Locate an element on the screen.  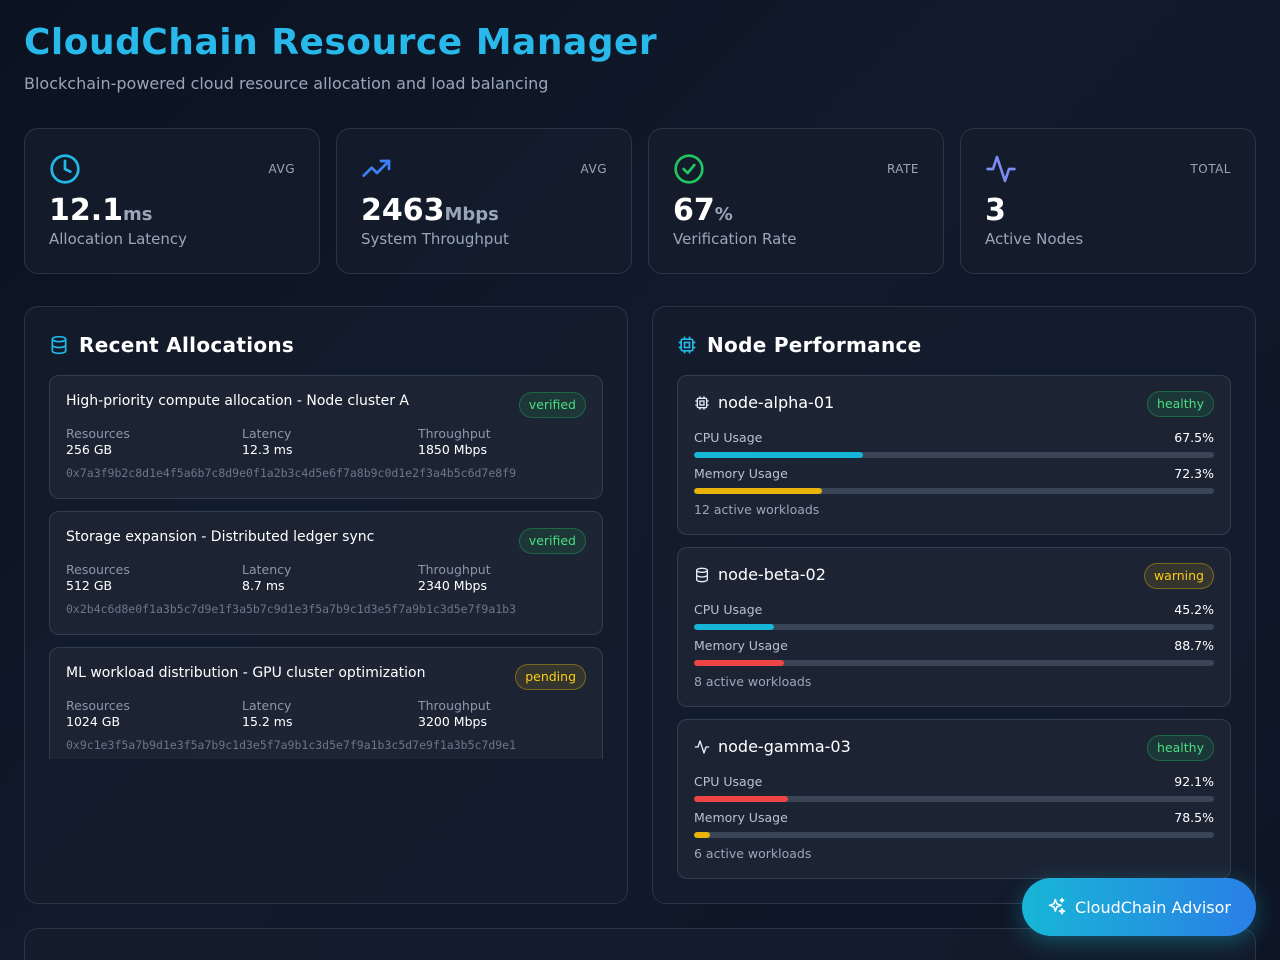
latency-value: 12.3 ms is located at coordinates (267, 449).